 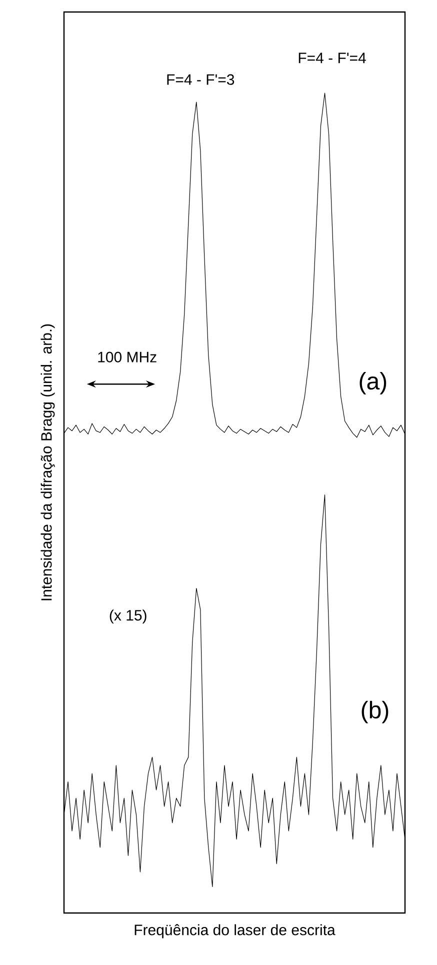 I want to click on annotation: 100 MHz, so click(x=127, y=357).